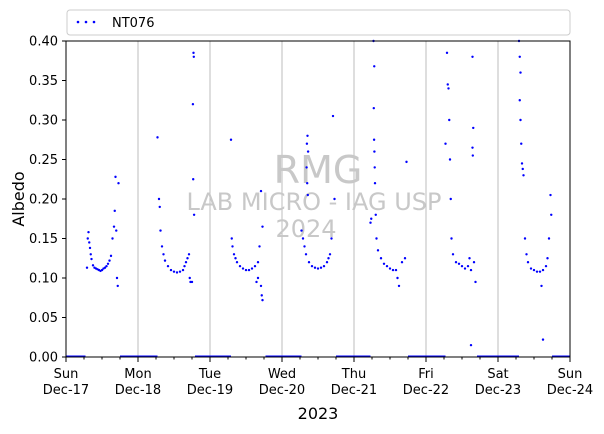 The image size is (604, 434). What do you see at coordinates (354, 390) in the screenshot?
I see `x-tick-date: Dec-21` at bounding box center [354, 390].